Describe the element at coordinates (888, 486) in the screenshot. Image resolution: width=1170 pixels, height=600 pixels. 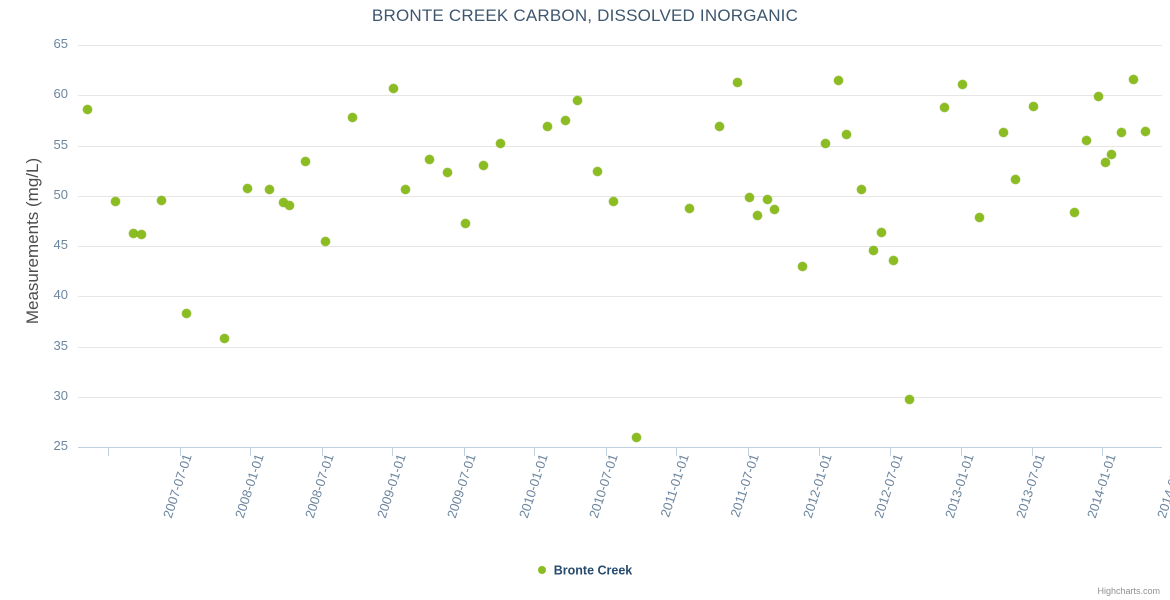
I see `x-axis-tick-label: 2012-07-01` at that location.